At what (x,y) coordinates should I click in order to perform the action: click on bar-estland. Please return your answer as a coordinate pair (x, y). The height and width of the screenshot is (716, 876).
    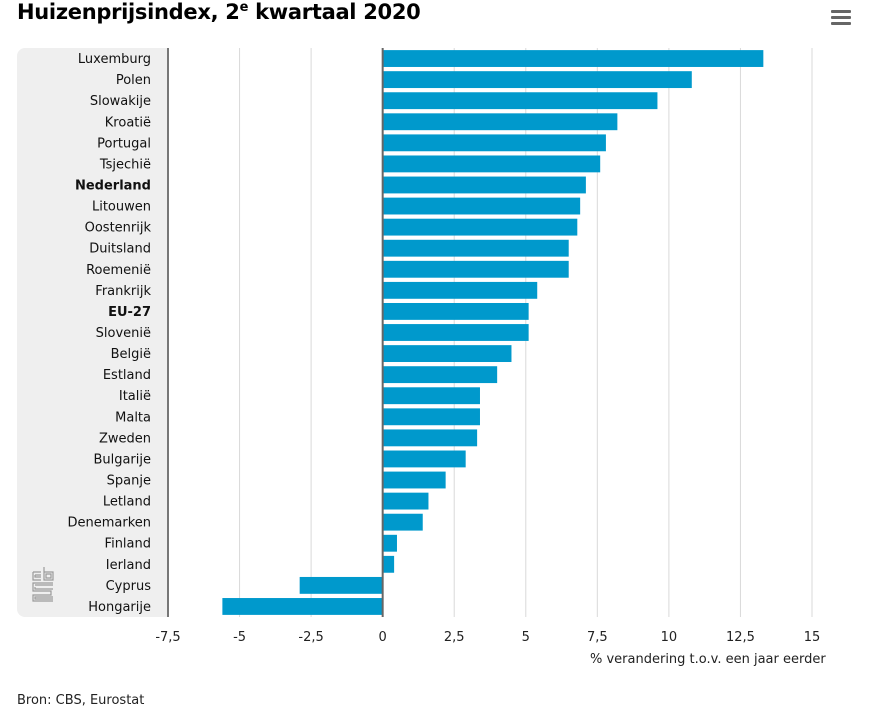
    Looking at the image, I should click on (440, 375).